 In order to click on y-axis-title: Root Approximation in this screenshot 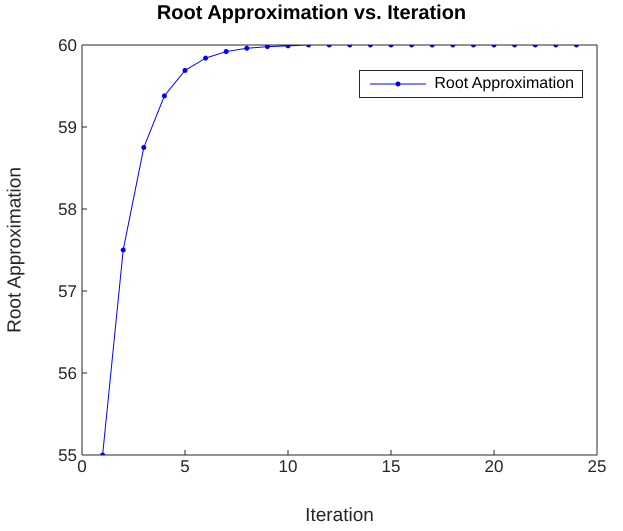, I will do `click(15, 250)`.